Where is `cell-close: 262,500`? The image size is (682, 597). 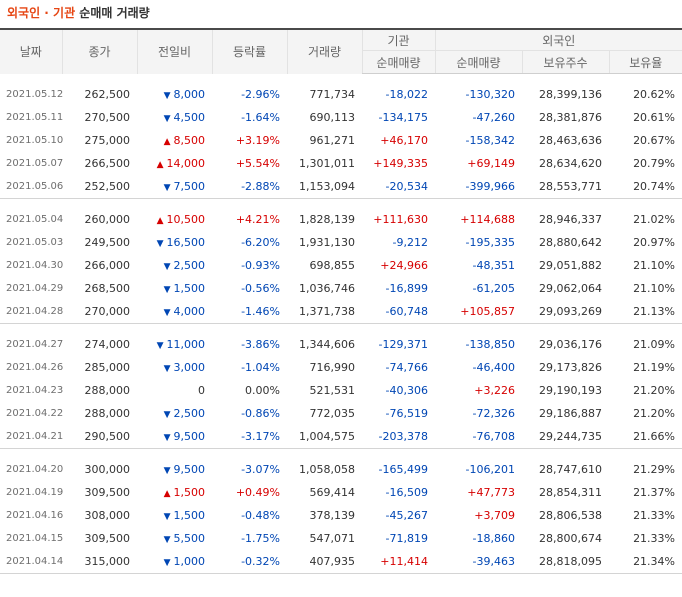 cell-close: 262,500 is located at coordinates (107, 94).